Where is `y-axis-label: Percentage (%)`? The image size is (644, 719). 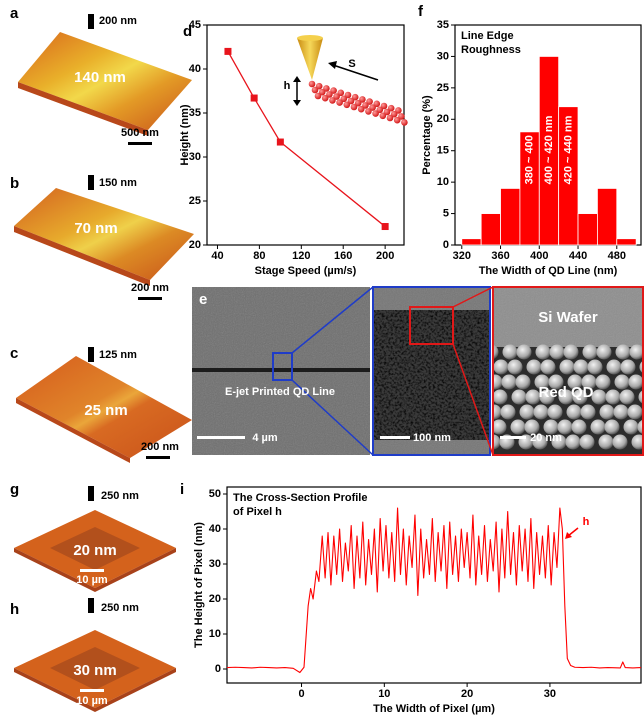 y-axis-label: Percentage (%) is located at coordinates (427, 135).